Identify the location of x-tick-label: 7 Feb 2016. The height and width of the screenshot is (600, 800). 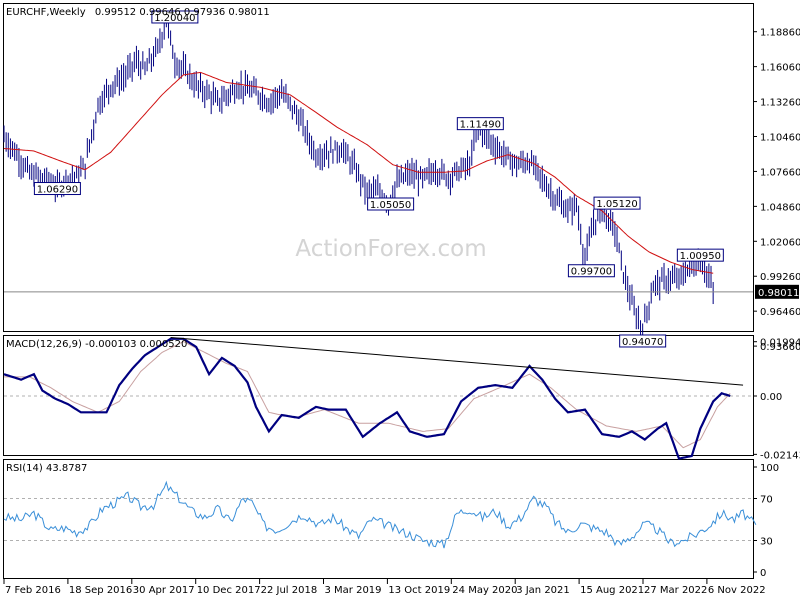
(33, 590).